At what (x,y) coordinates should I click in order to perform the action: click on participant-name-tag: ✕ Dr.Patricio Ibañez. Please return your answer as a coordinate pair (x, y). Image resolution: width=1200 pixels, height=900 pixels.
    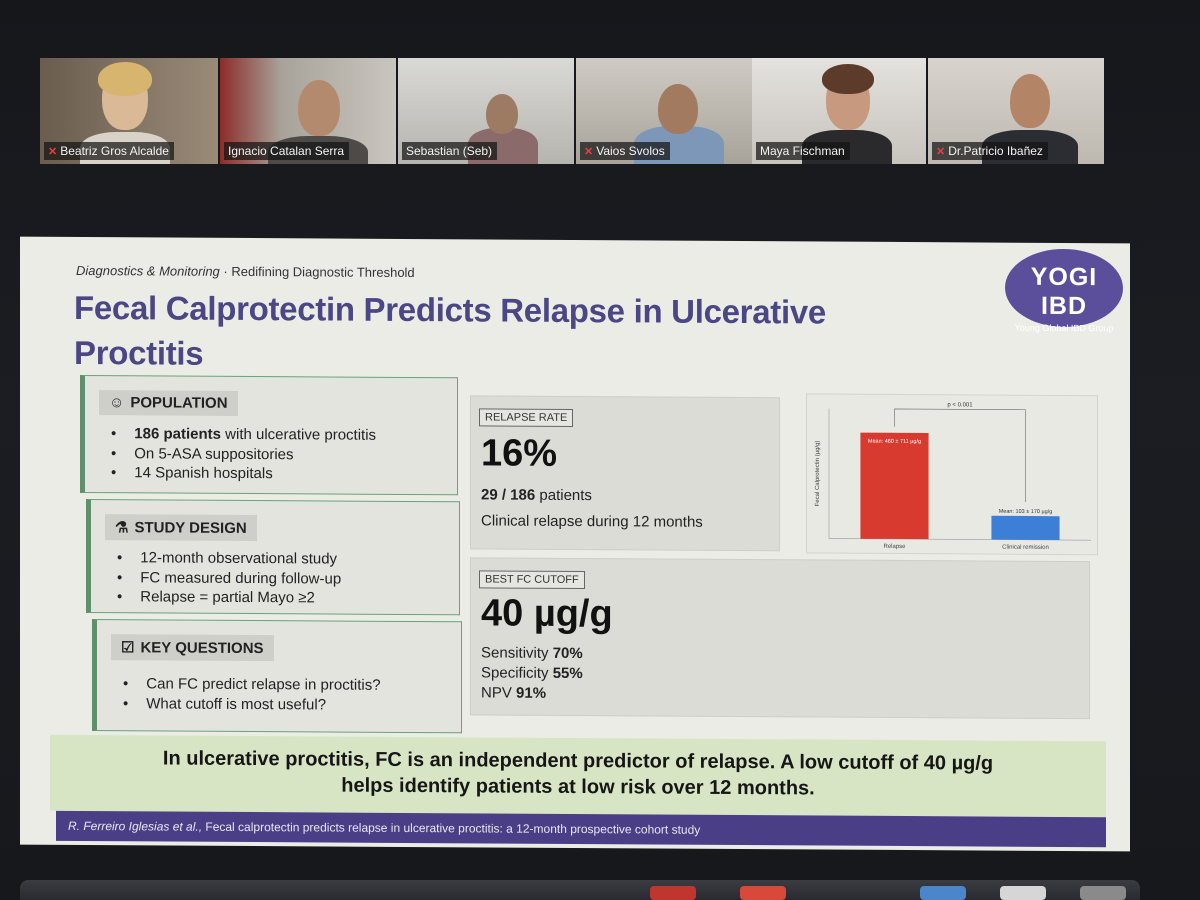
    Looking at the image, I should click on (990, 151).